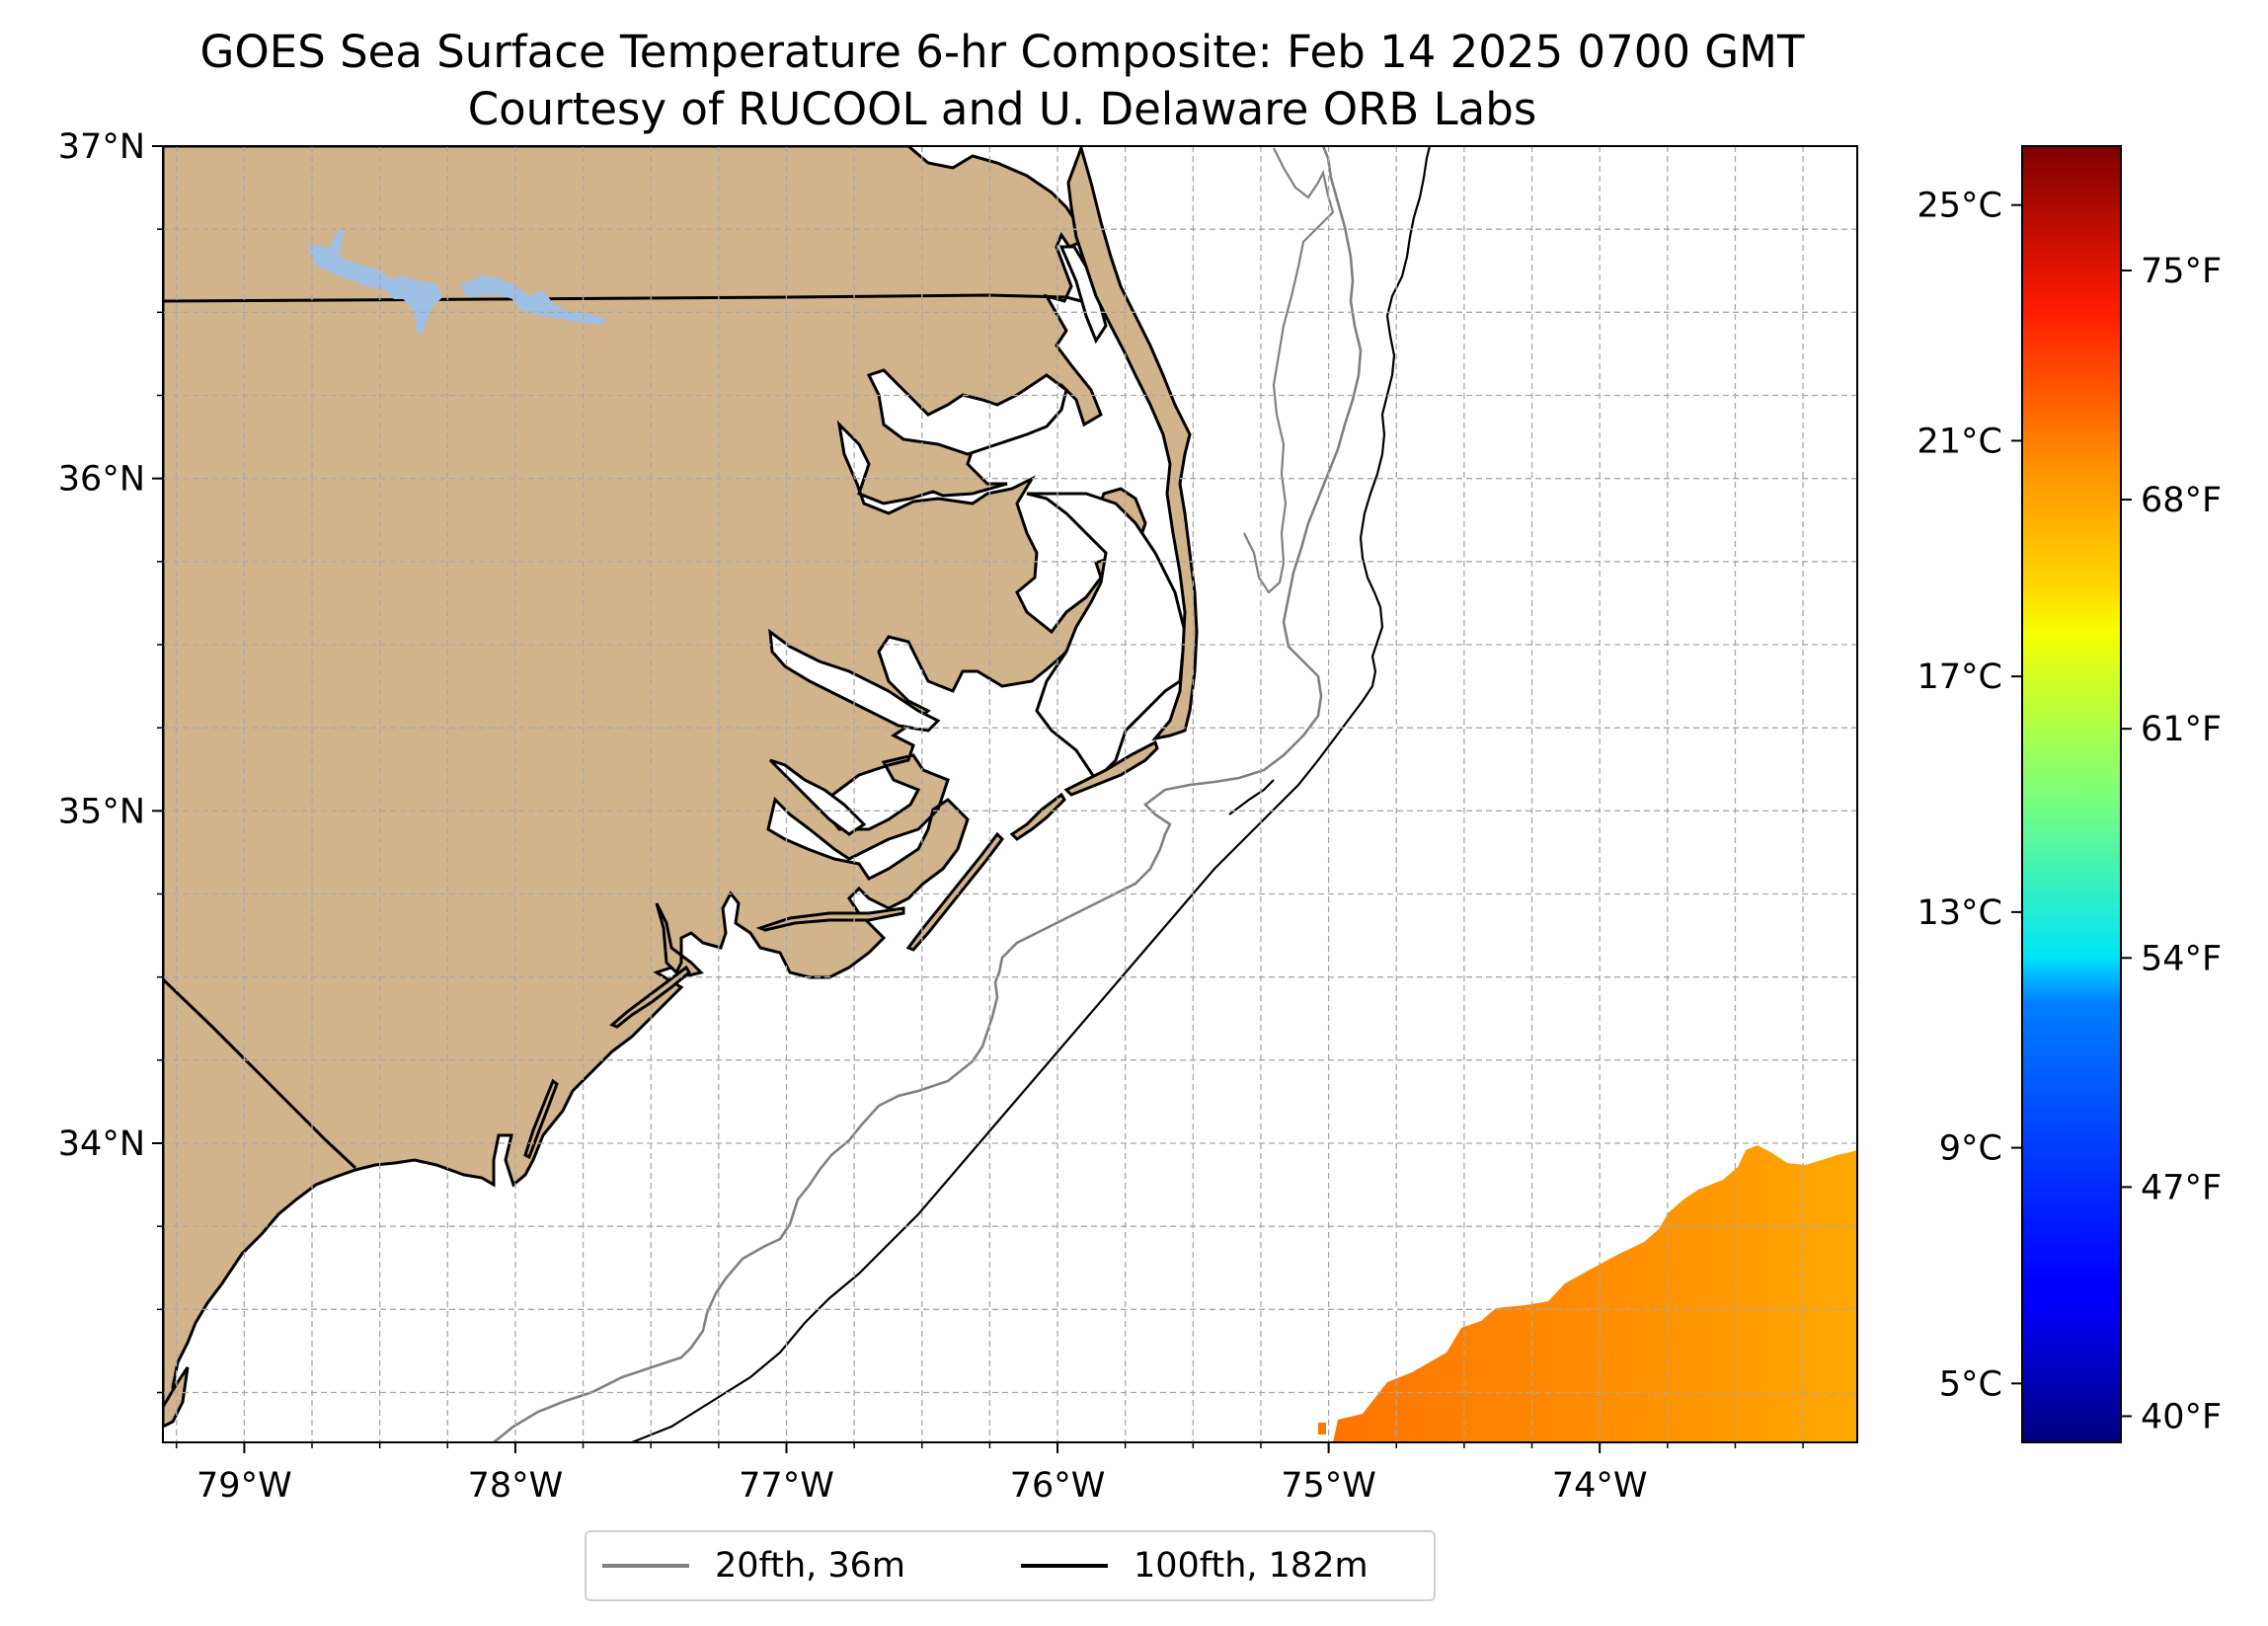  I want to click on colorbar-label-c: 5°C, so click(1970, 1384).